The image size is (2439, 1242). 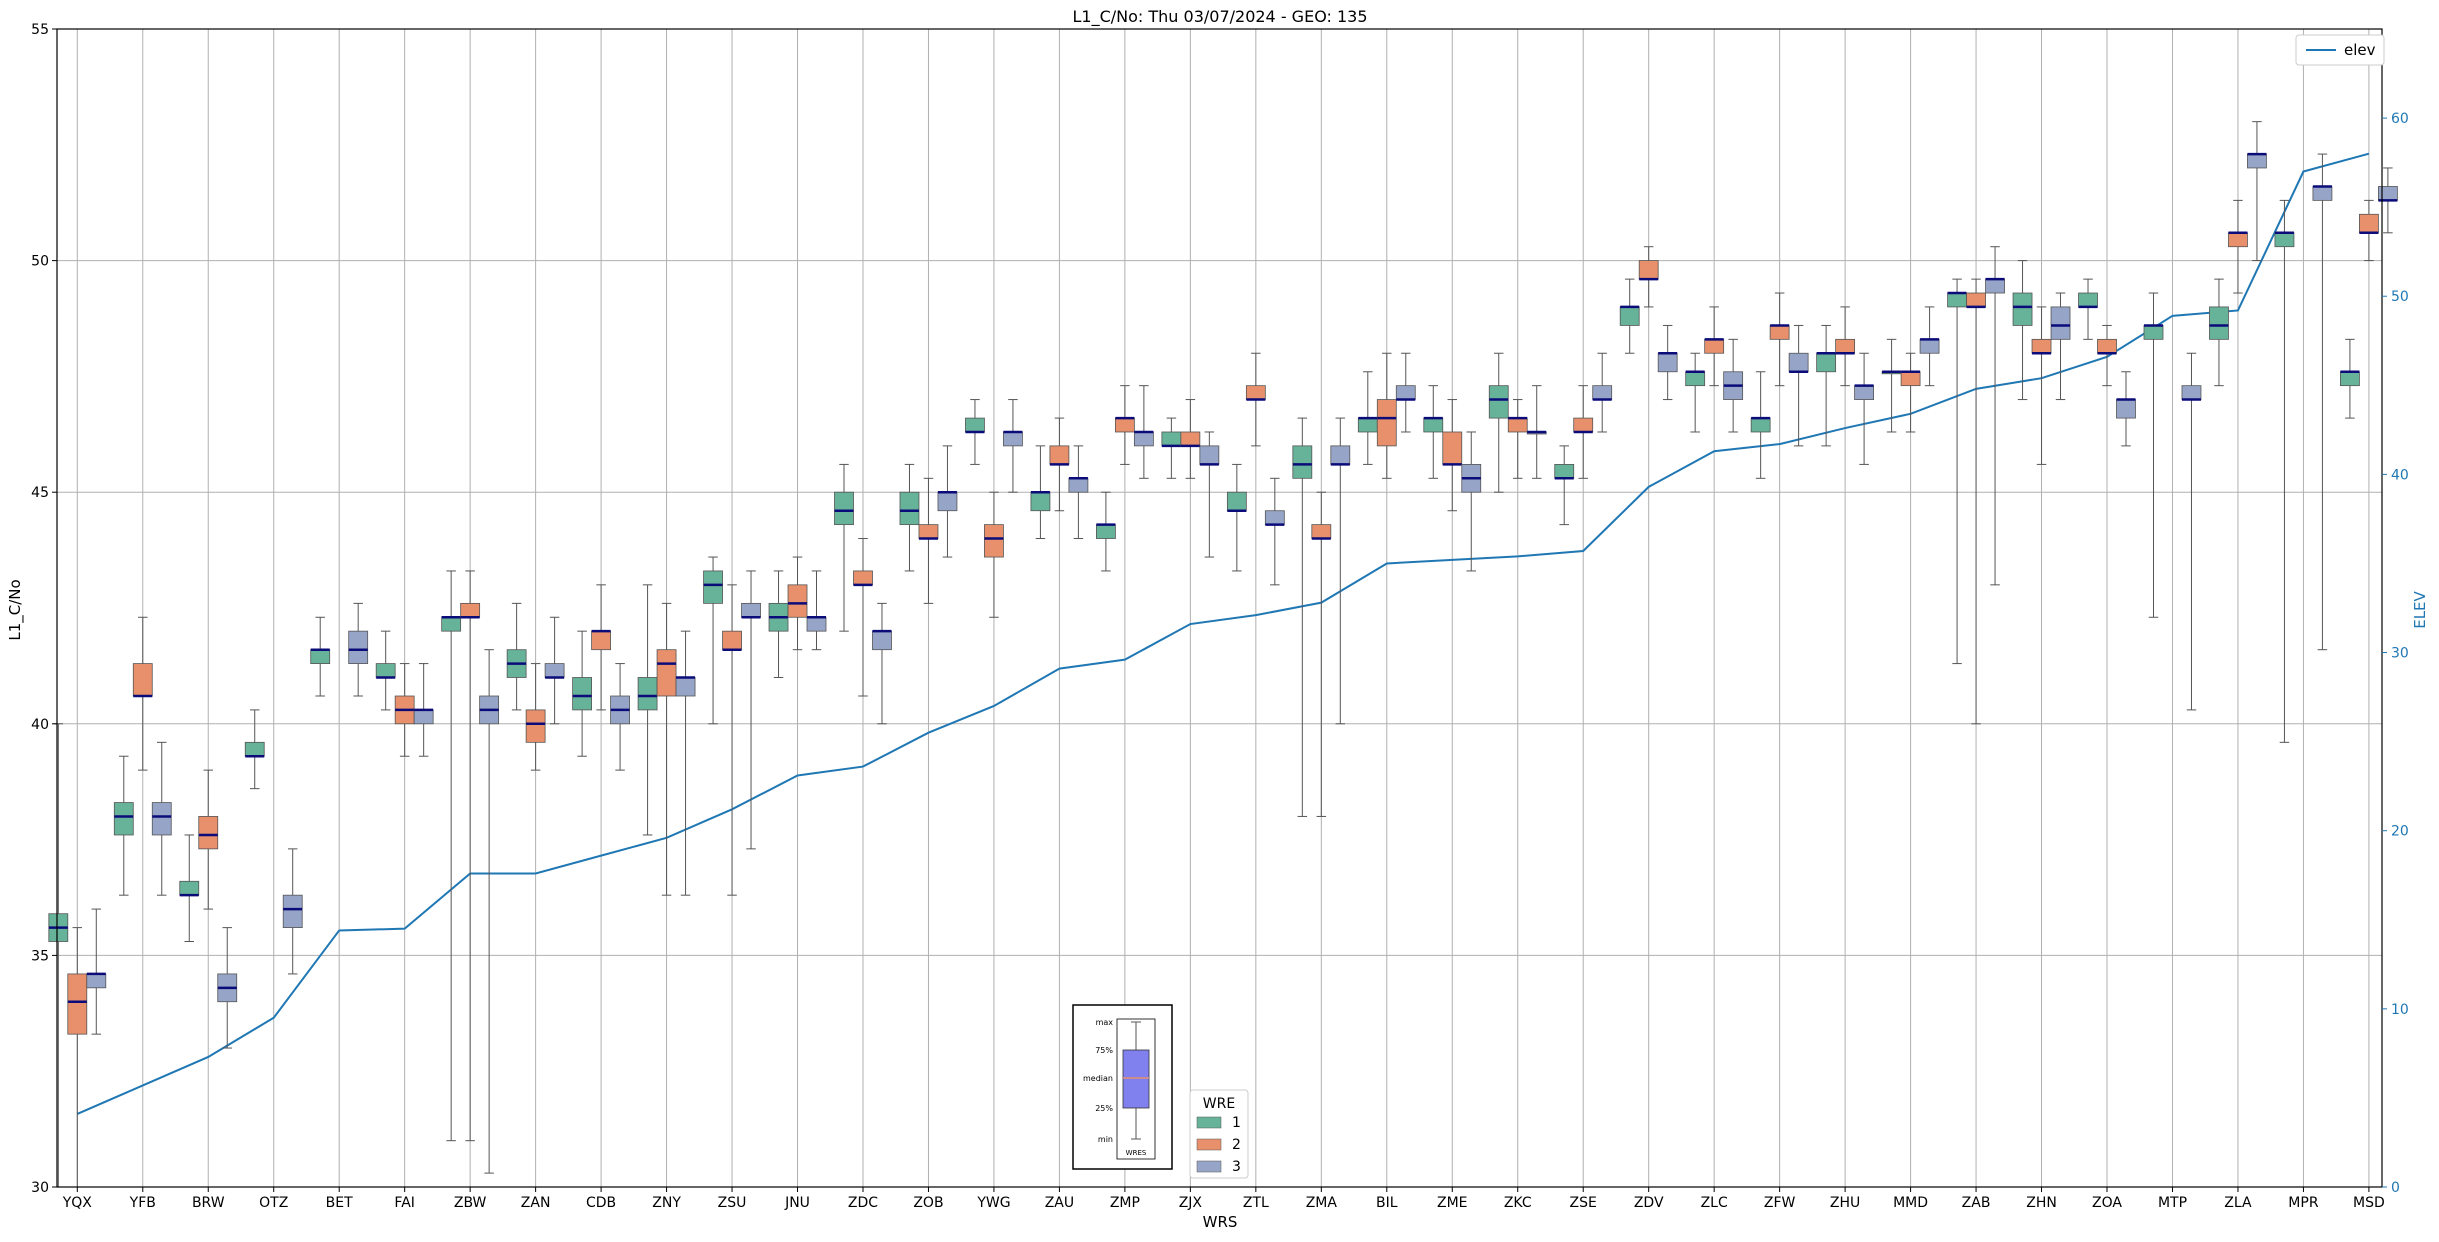 What do you see at coordinates (797, 1203) in the screenshot?
I see `x-tick-label: JNU` at bounding box center [797, 1203].